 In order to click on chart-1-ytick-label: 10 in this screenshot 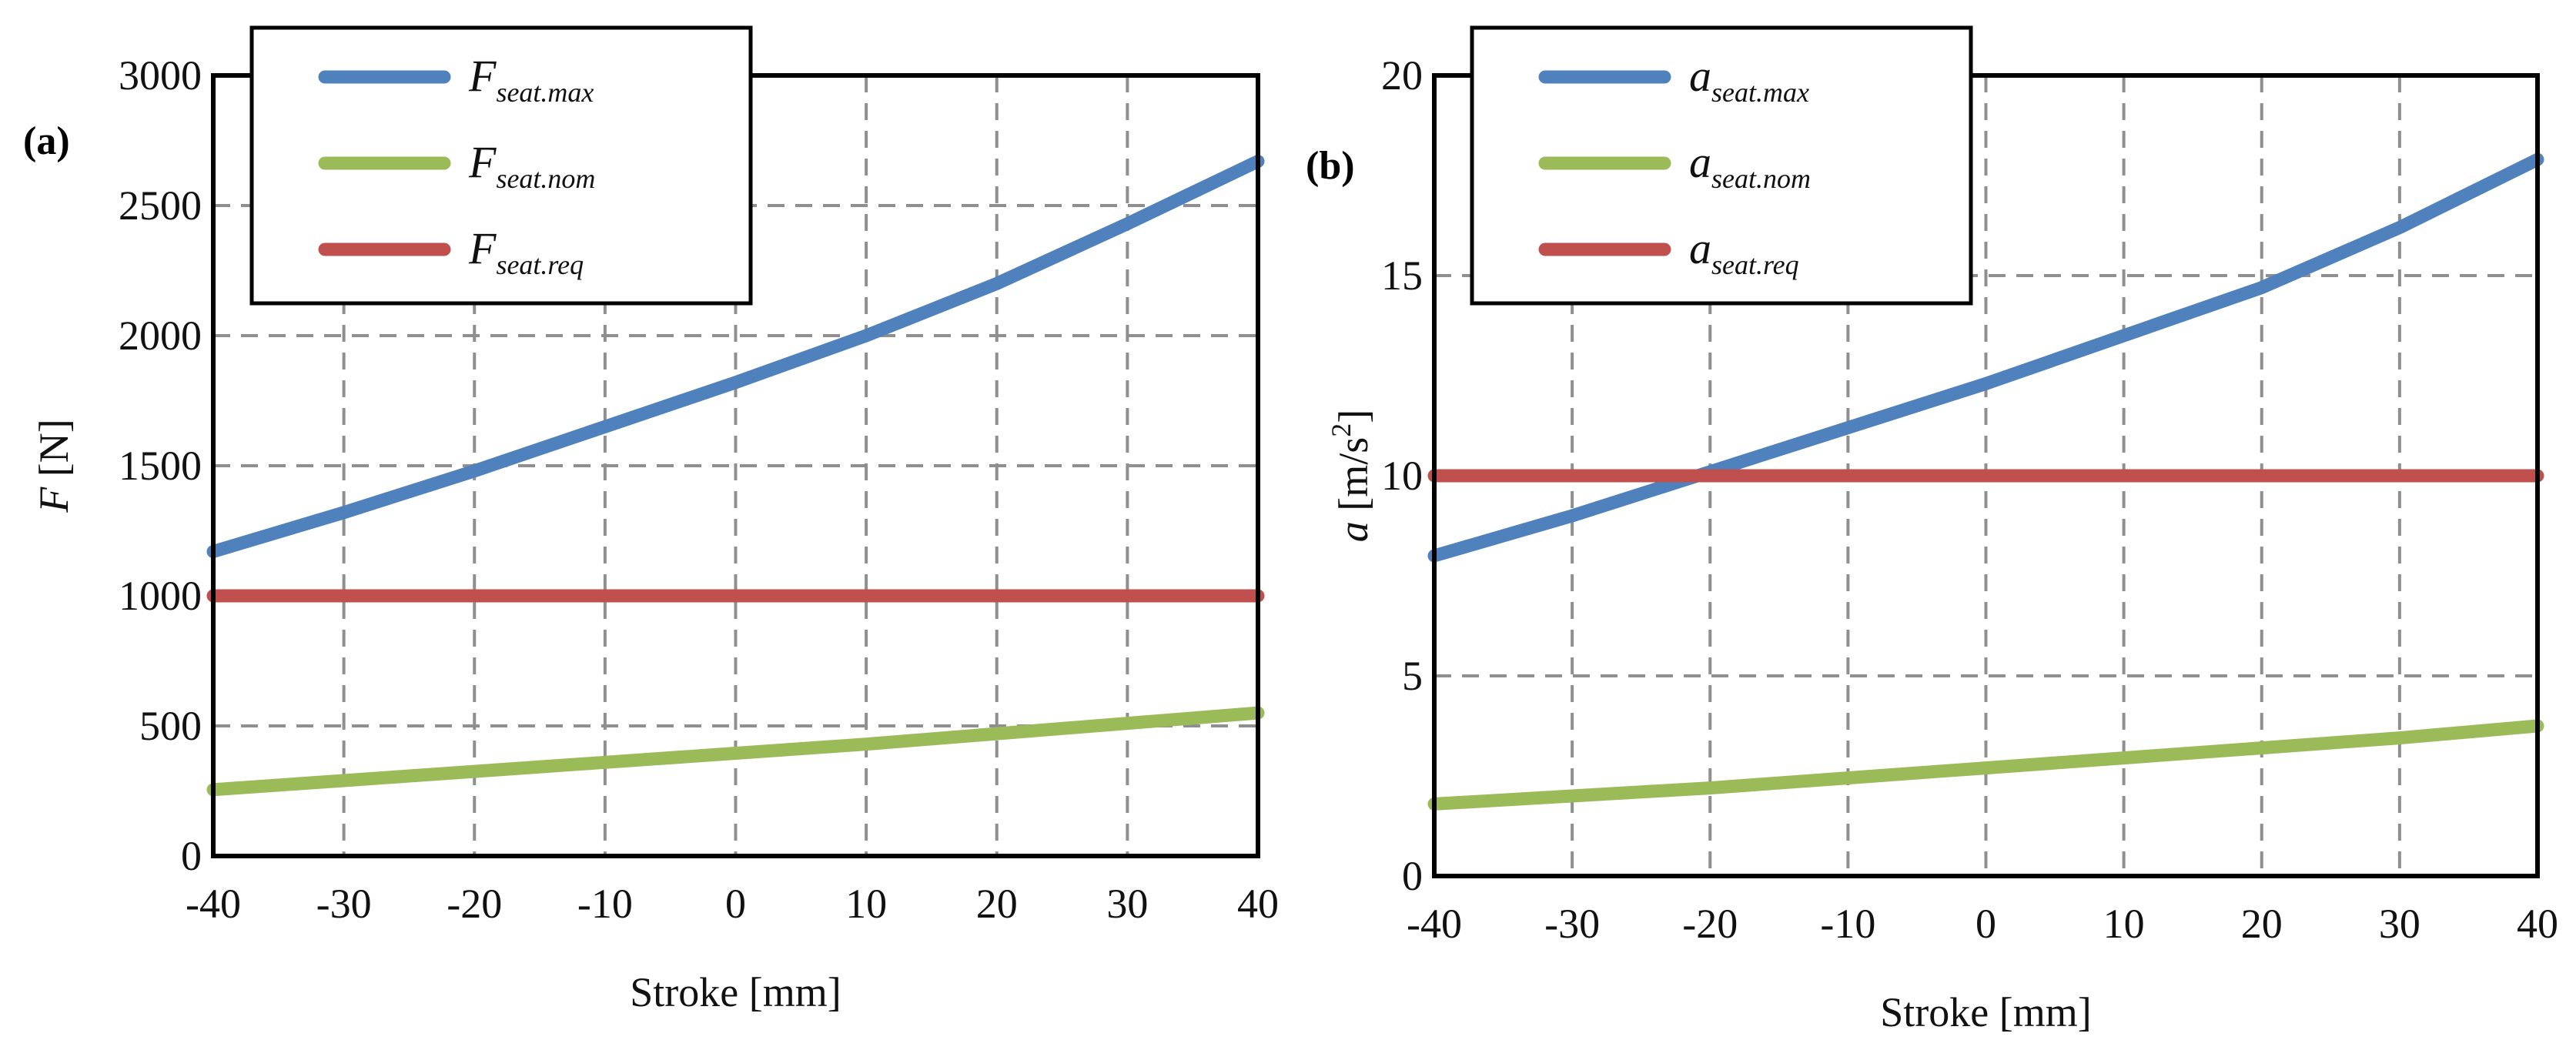, I will do `click(1402, 476)`.